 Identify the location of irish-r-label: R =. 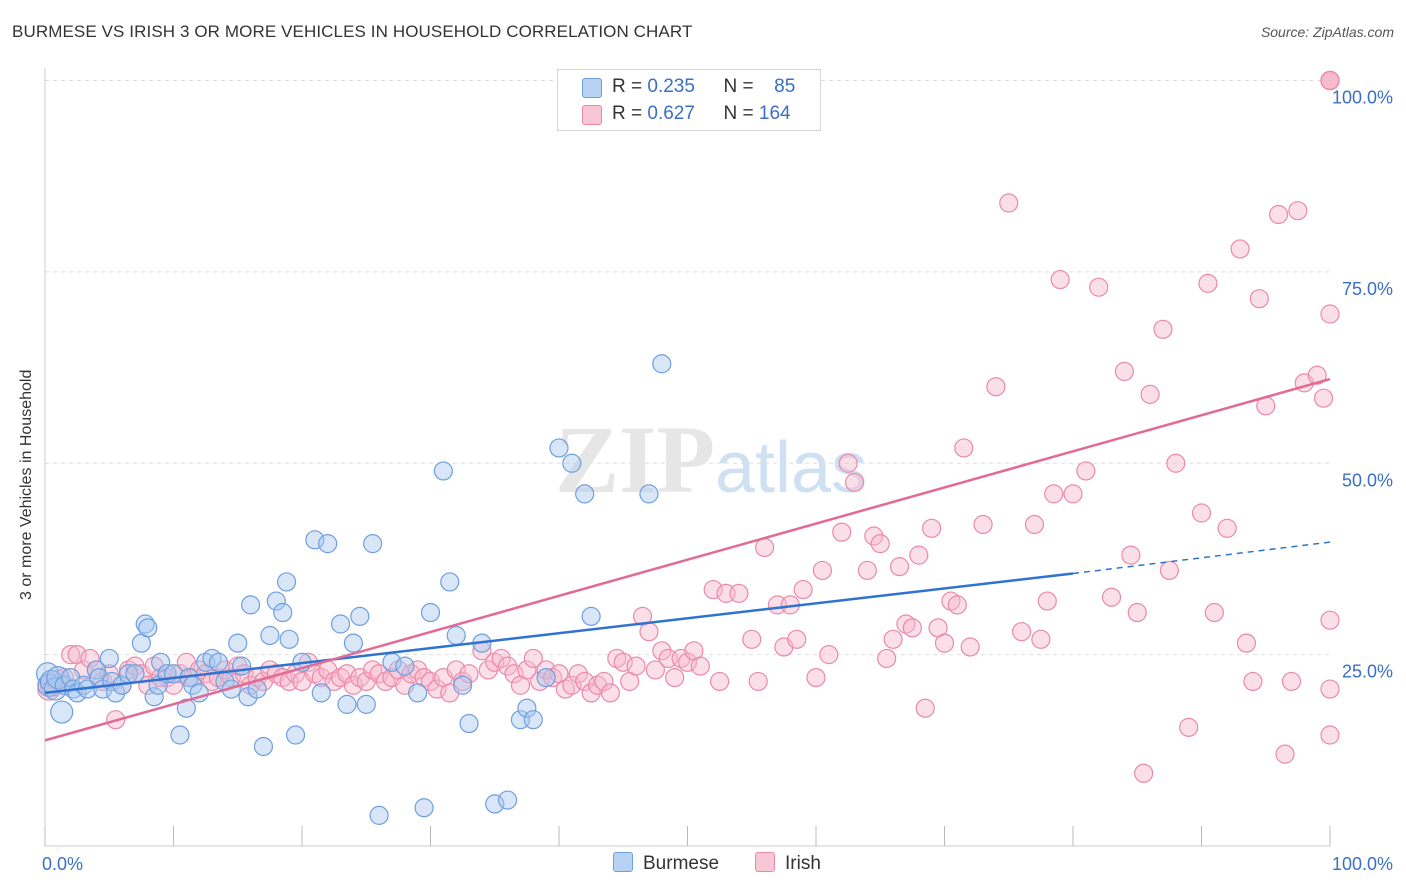
(627, 113).